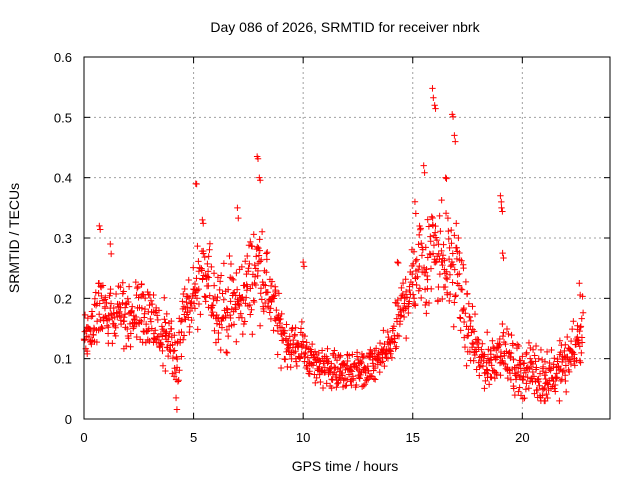 This screenshot has width=640, height=480. I want to click on y-tick-label: 0.5, so click(63, 117).